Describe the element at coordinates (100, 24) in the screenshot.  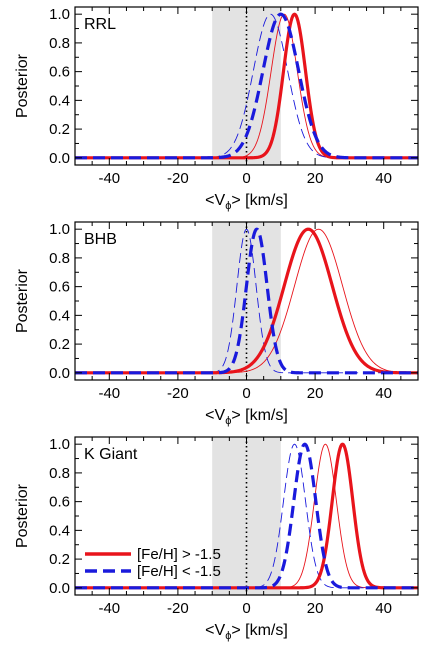
I see `panel-label: RRL` at that location.